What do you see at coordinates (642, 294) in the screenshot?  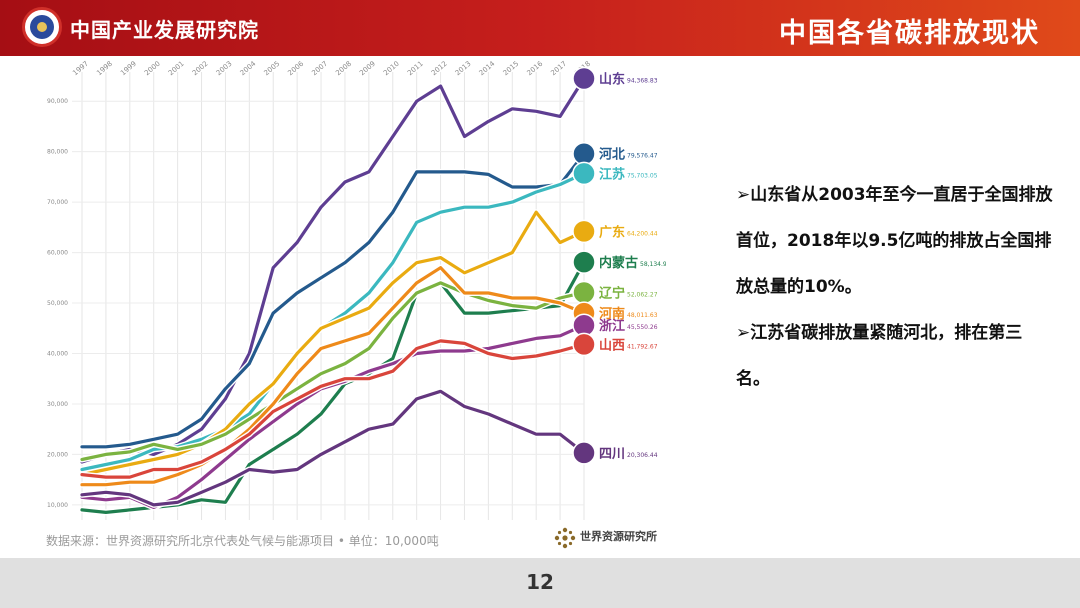 I see `series-end-value: 52,062.27` at bounding box center [642, 294].